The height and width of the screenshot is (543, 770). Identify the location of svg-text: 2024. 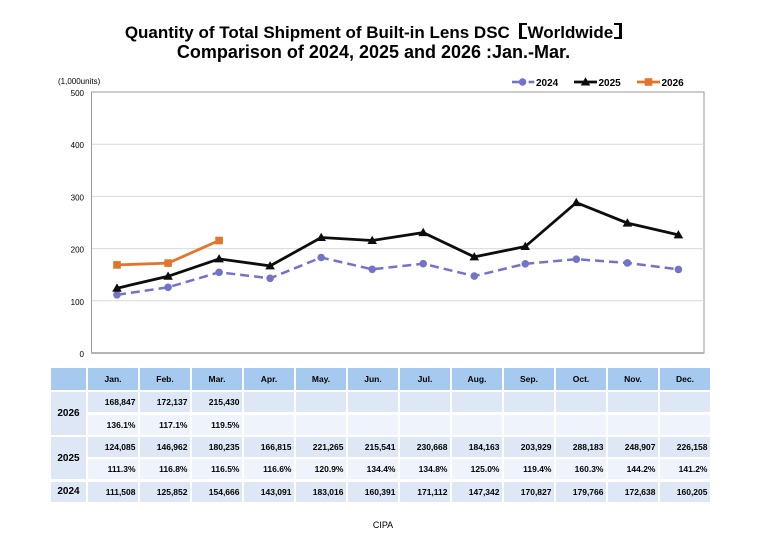
(547, 83).